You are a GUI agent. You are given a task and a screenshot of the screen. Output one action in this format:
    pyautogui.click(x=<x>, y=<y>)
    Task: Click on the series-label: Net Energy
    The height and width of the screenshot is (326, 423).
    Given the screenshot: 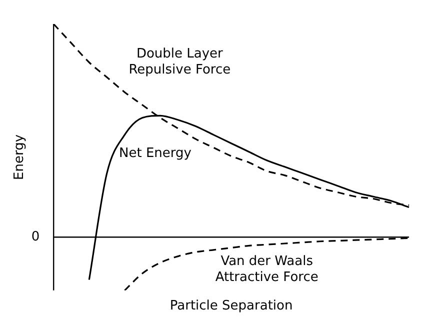 What is the action you would take?
    pyautogui.click(x=155, y=154)
    